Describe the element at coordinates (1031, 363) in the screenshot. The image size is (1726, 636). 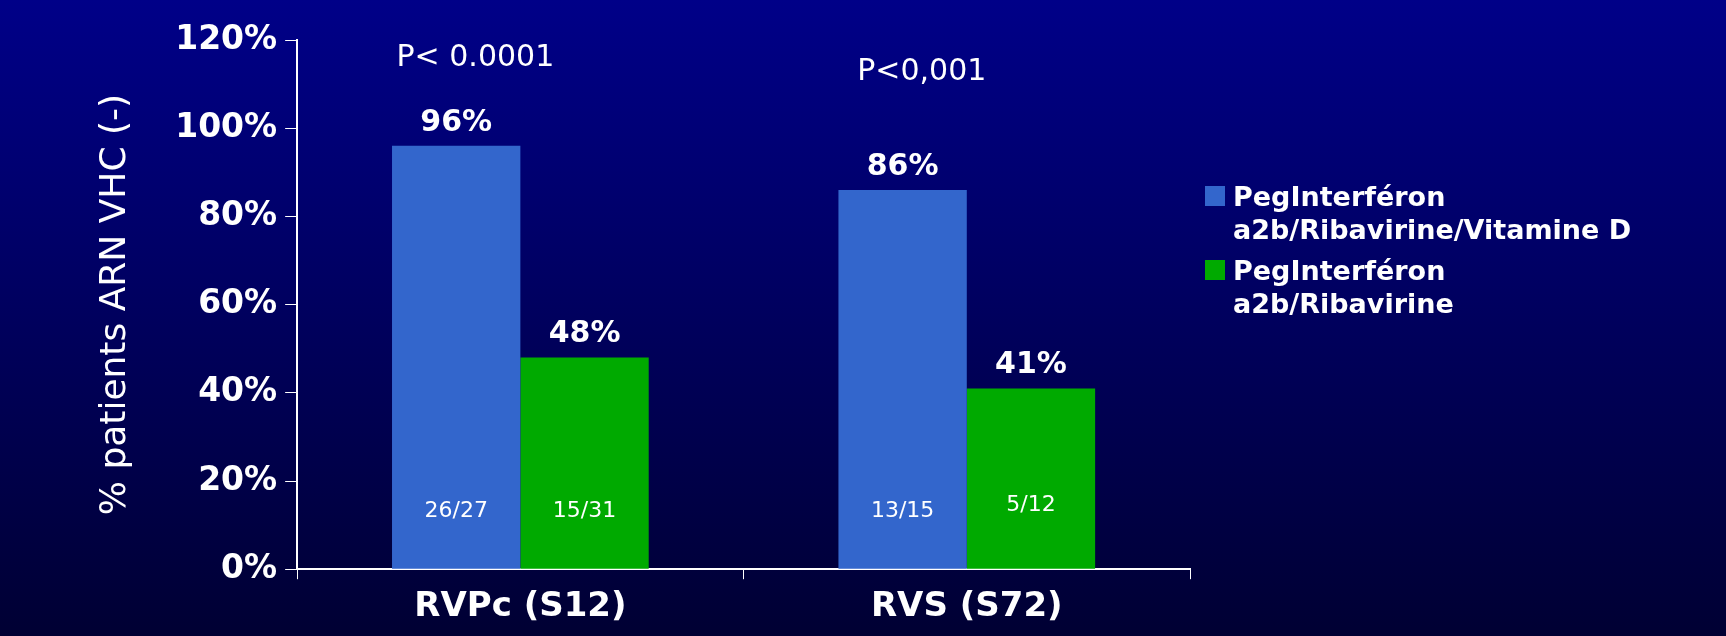
I see `data-label: 41%` at that location.